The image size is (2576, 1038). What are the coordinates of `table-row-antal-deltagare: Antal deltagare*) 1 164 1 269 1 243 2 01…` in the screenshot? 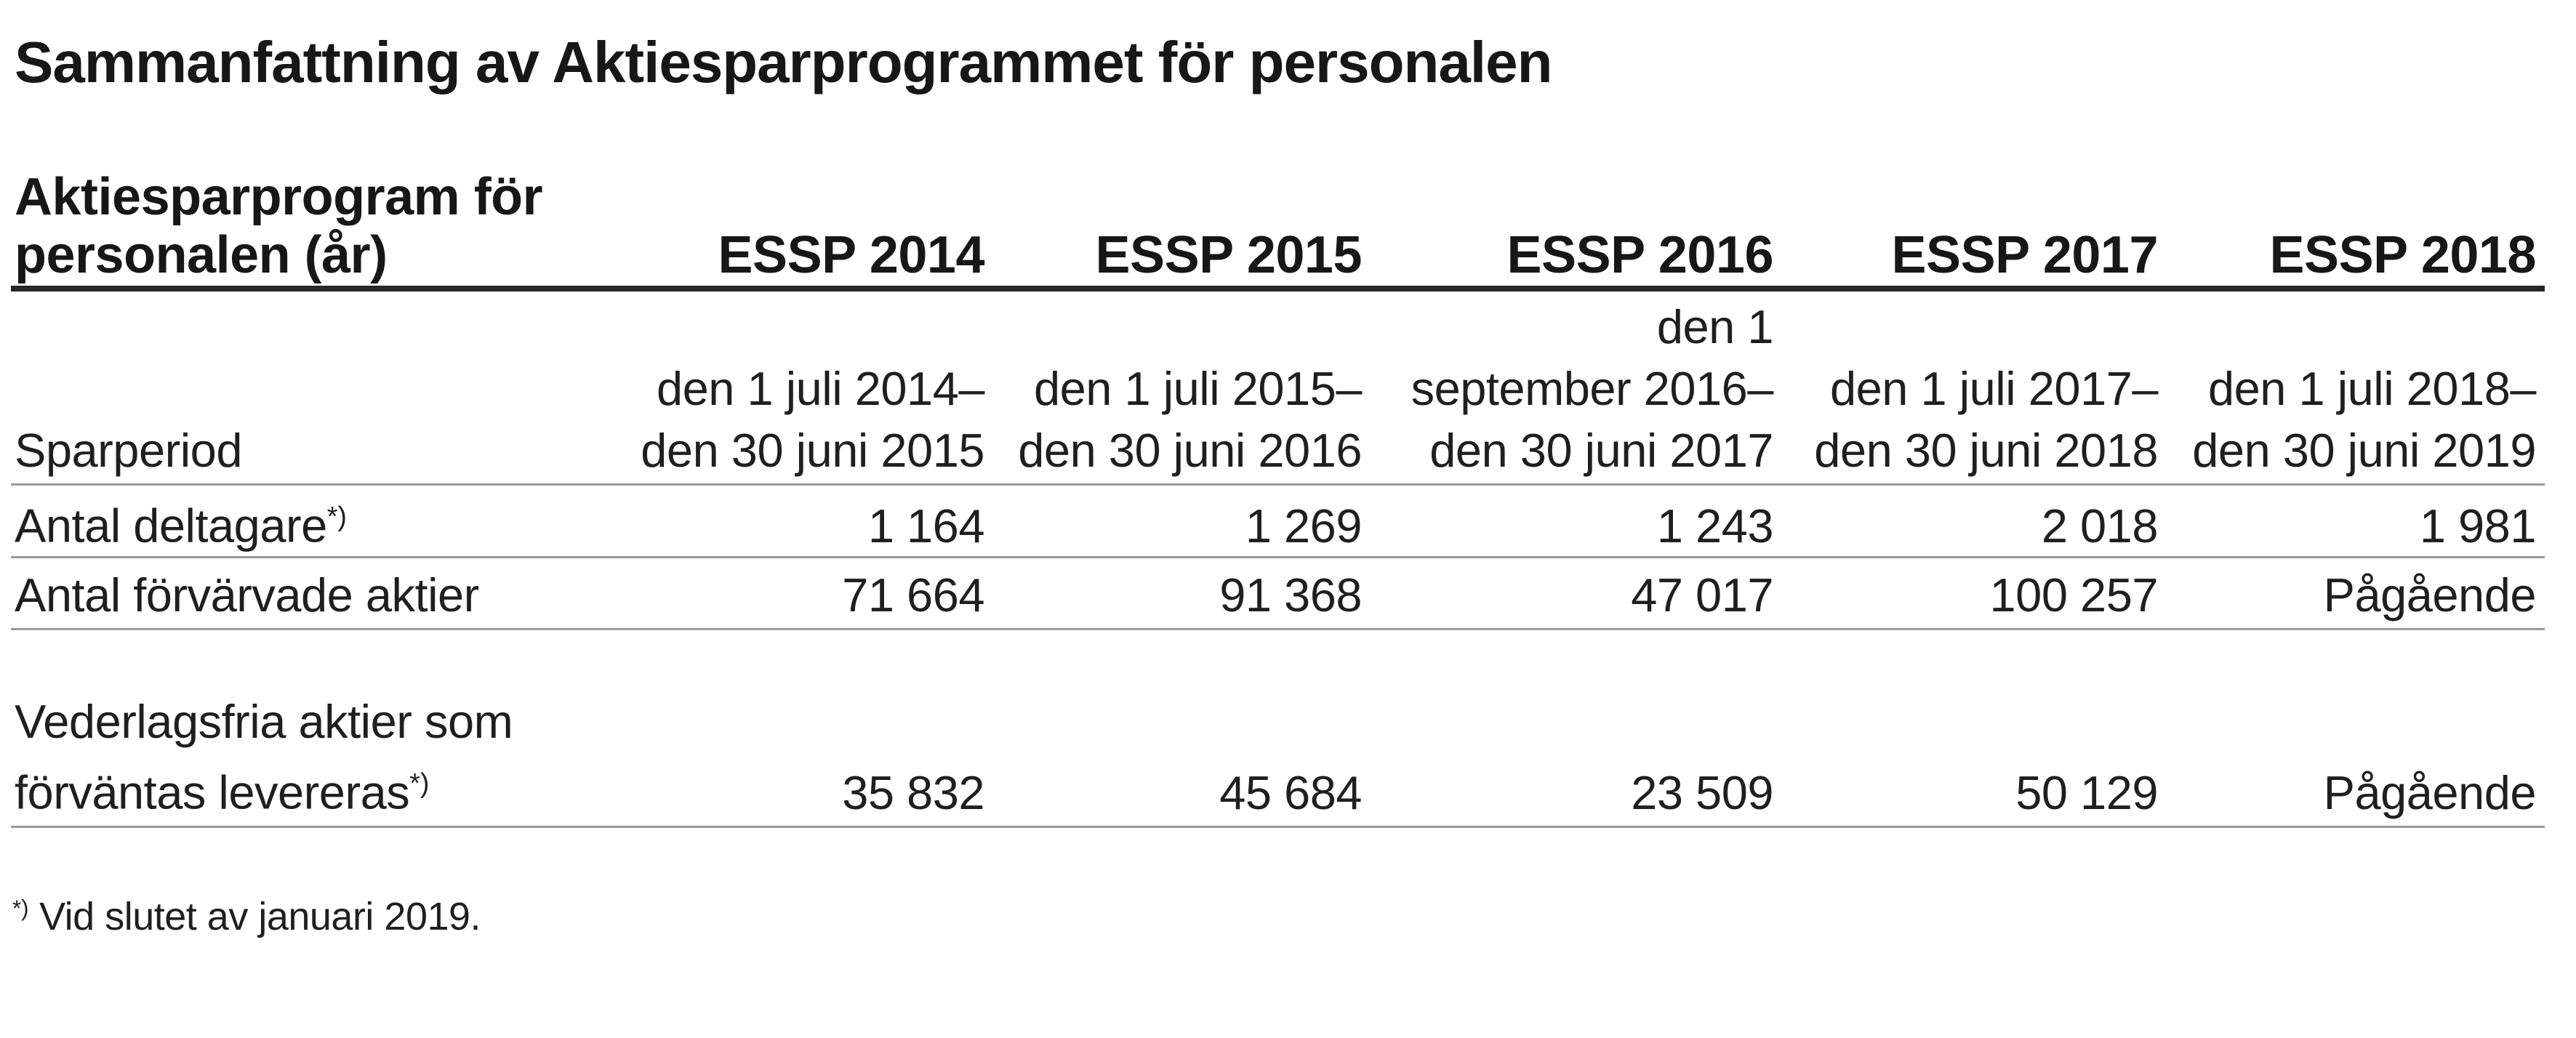 It's located at (1278, 522).